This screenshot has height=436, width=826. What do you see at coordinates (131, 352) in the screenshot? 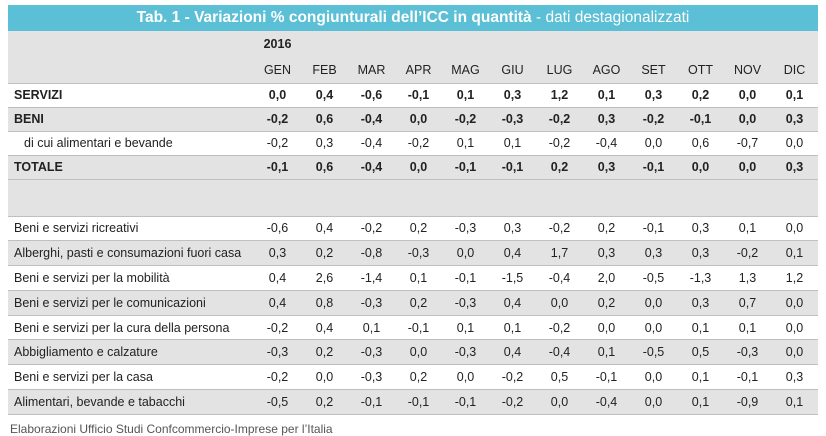
I see `row-label: Abbigliamento e calzature` at bounding box center [131, 352].